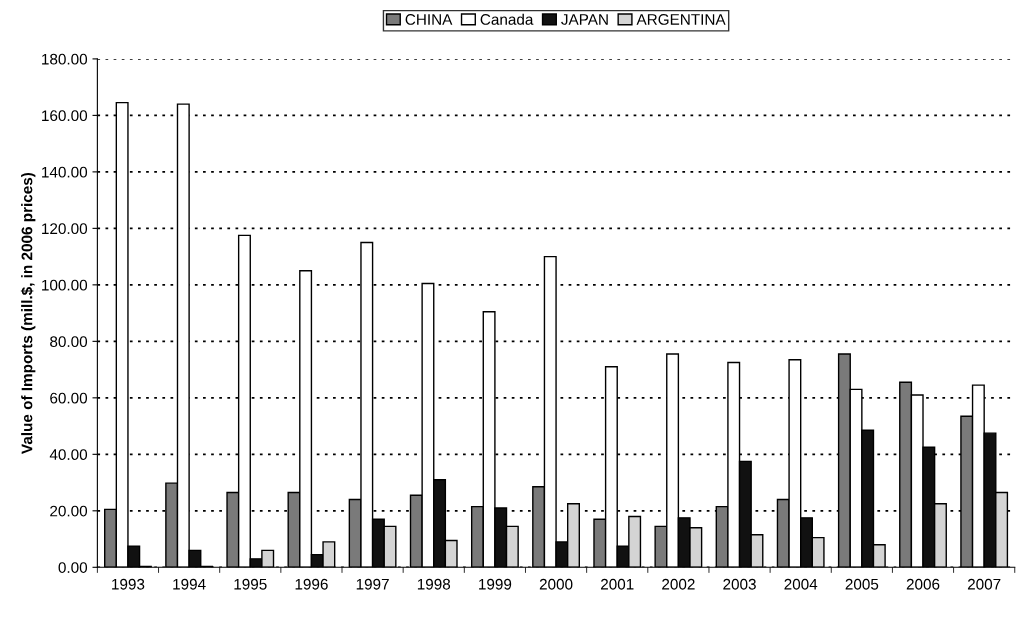 Image resolution: width=1025 pixels, height=620 pixels. I want to click on x-tick-label: 2004, so click(801, 584).